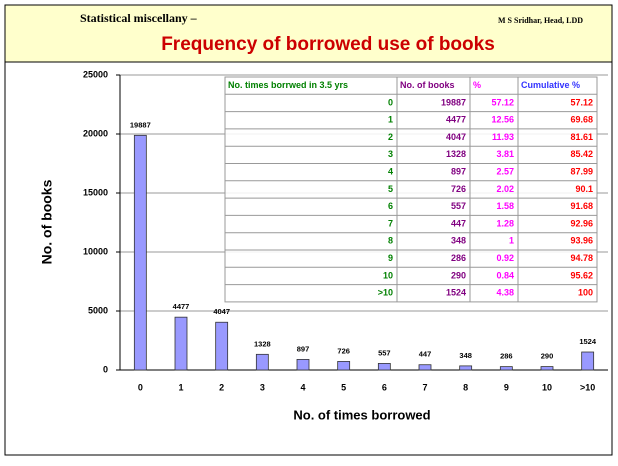 The height and width of the screenshot is (466, 618). What do you see at coordinates (390, 189) in the screenshot?
I see `table-cell: 5` at bounding box center [390, 189].